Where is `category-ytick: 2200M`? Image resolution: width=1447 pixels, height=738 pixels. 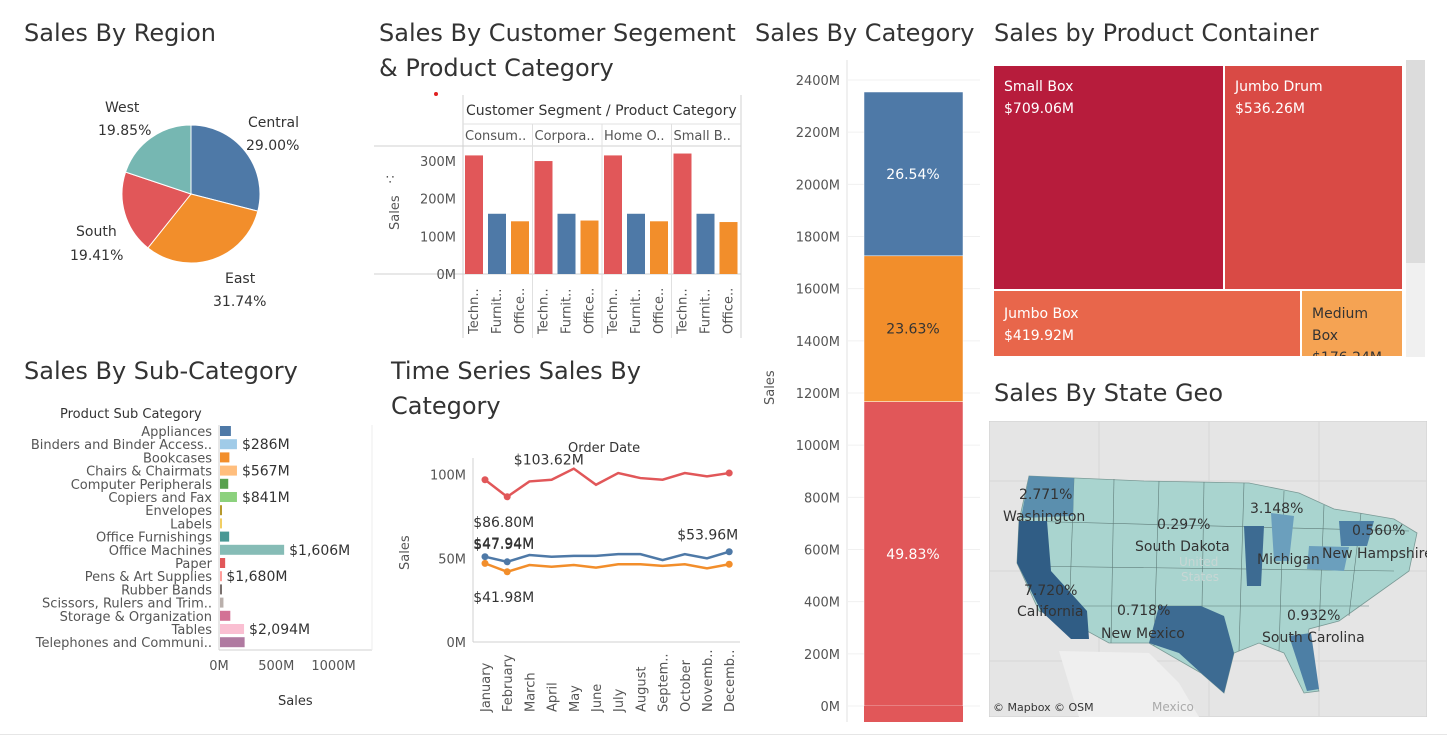 category-ytick: 2200M is located at coordinates (818, 133).